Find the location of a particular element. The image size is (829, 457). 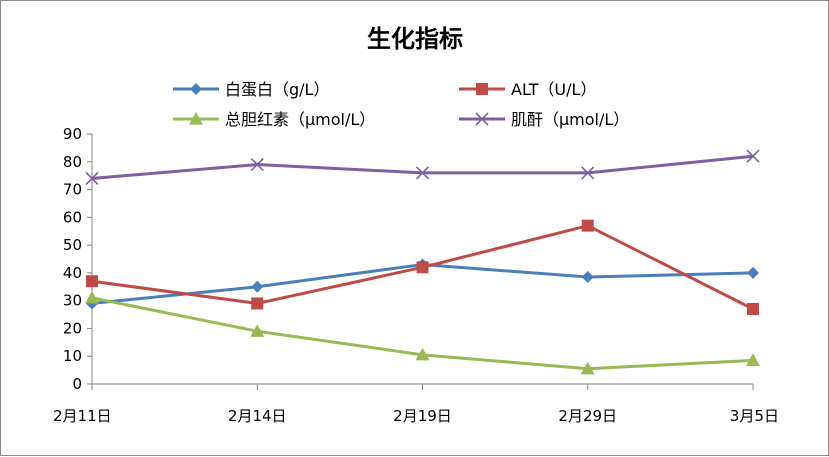

x-tick-label: 2月19日 is located at coordinates (422, 416).